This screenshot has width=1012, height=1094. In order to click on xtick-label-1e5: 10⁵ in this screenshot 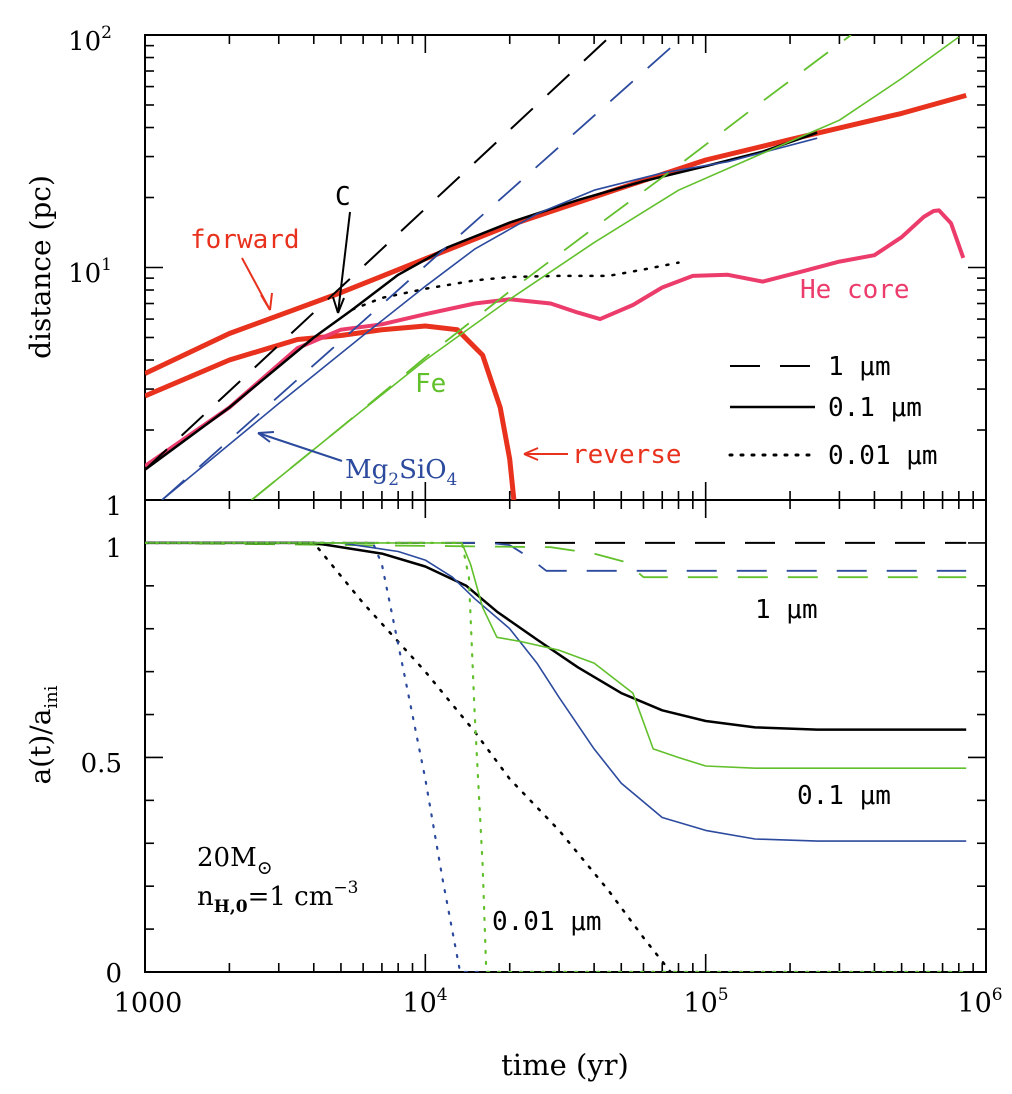, I will do `click(705, 1002)`.